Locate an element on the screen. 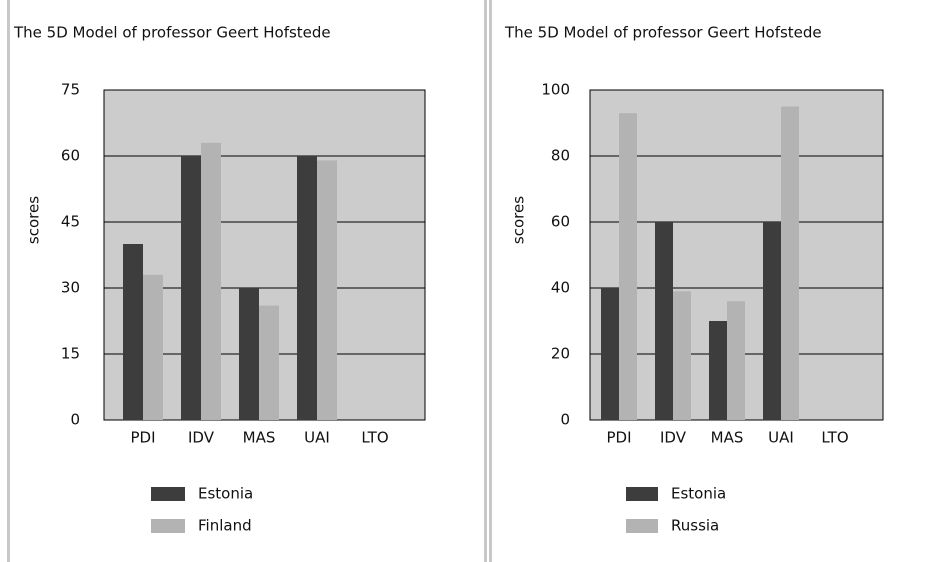  y-tick-label: 80 is located at coordinates (560, 156).